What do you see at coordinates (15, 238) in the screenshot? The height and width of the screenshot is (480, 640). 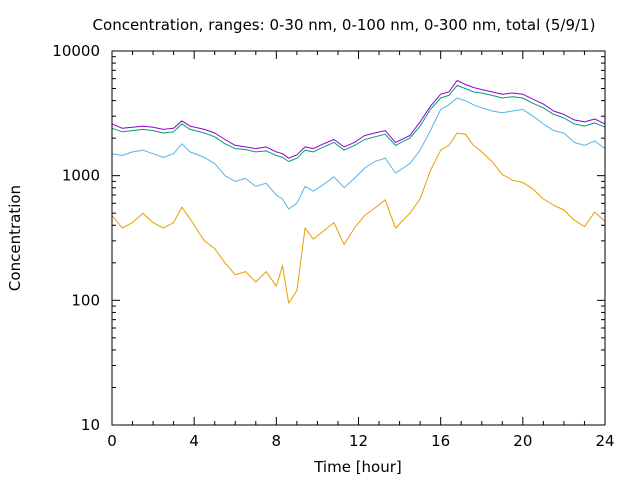 I see `y-axis-label: Concentration` at bounding box center [15, 238].